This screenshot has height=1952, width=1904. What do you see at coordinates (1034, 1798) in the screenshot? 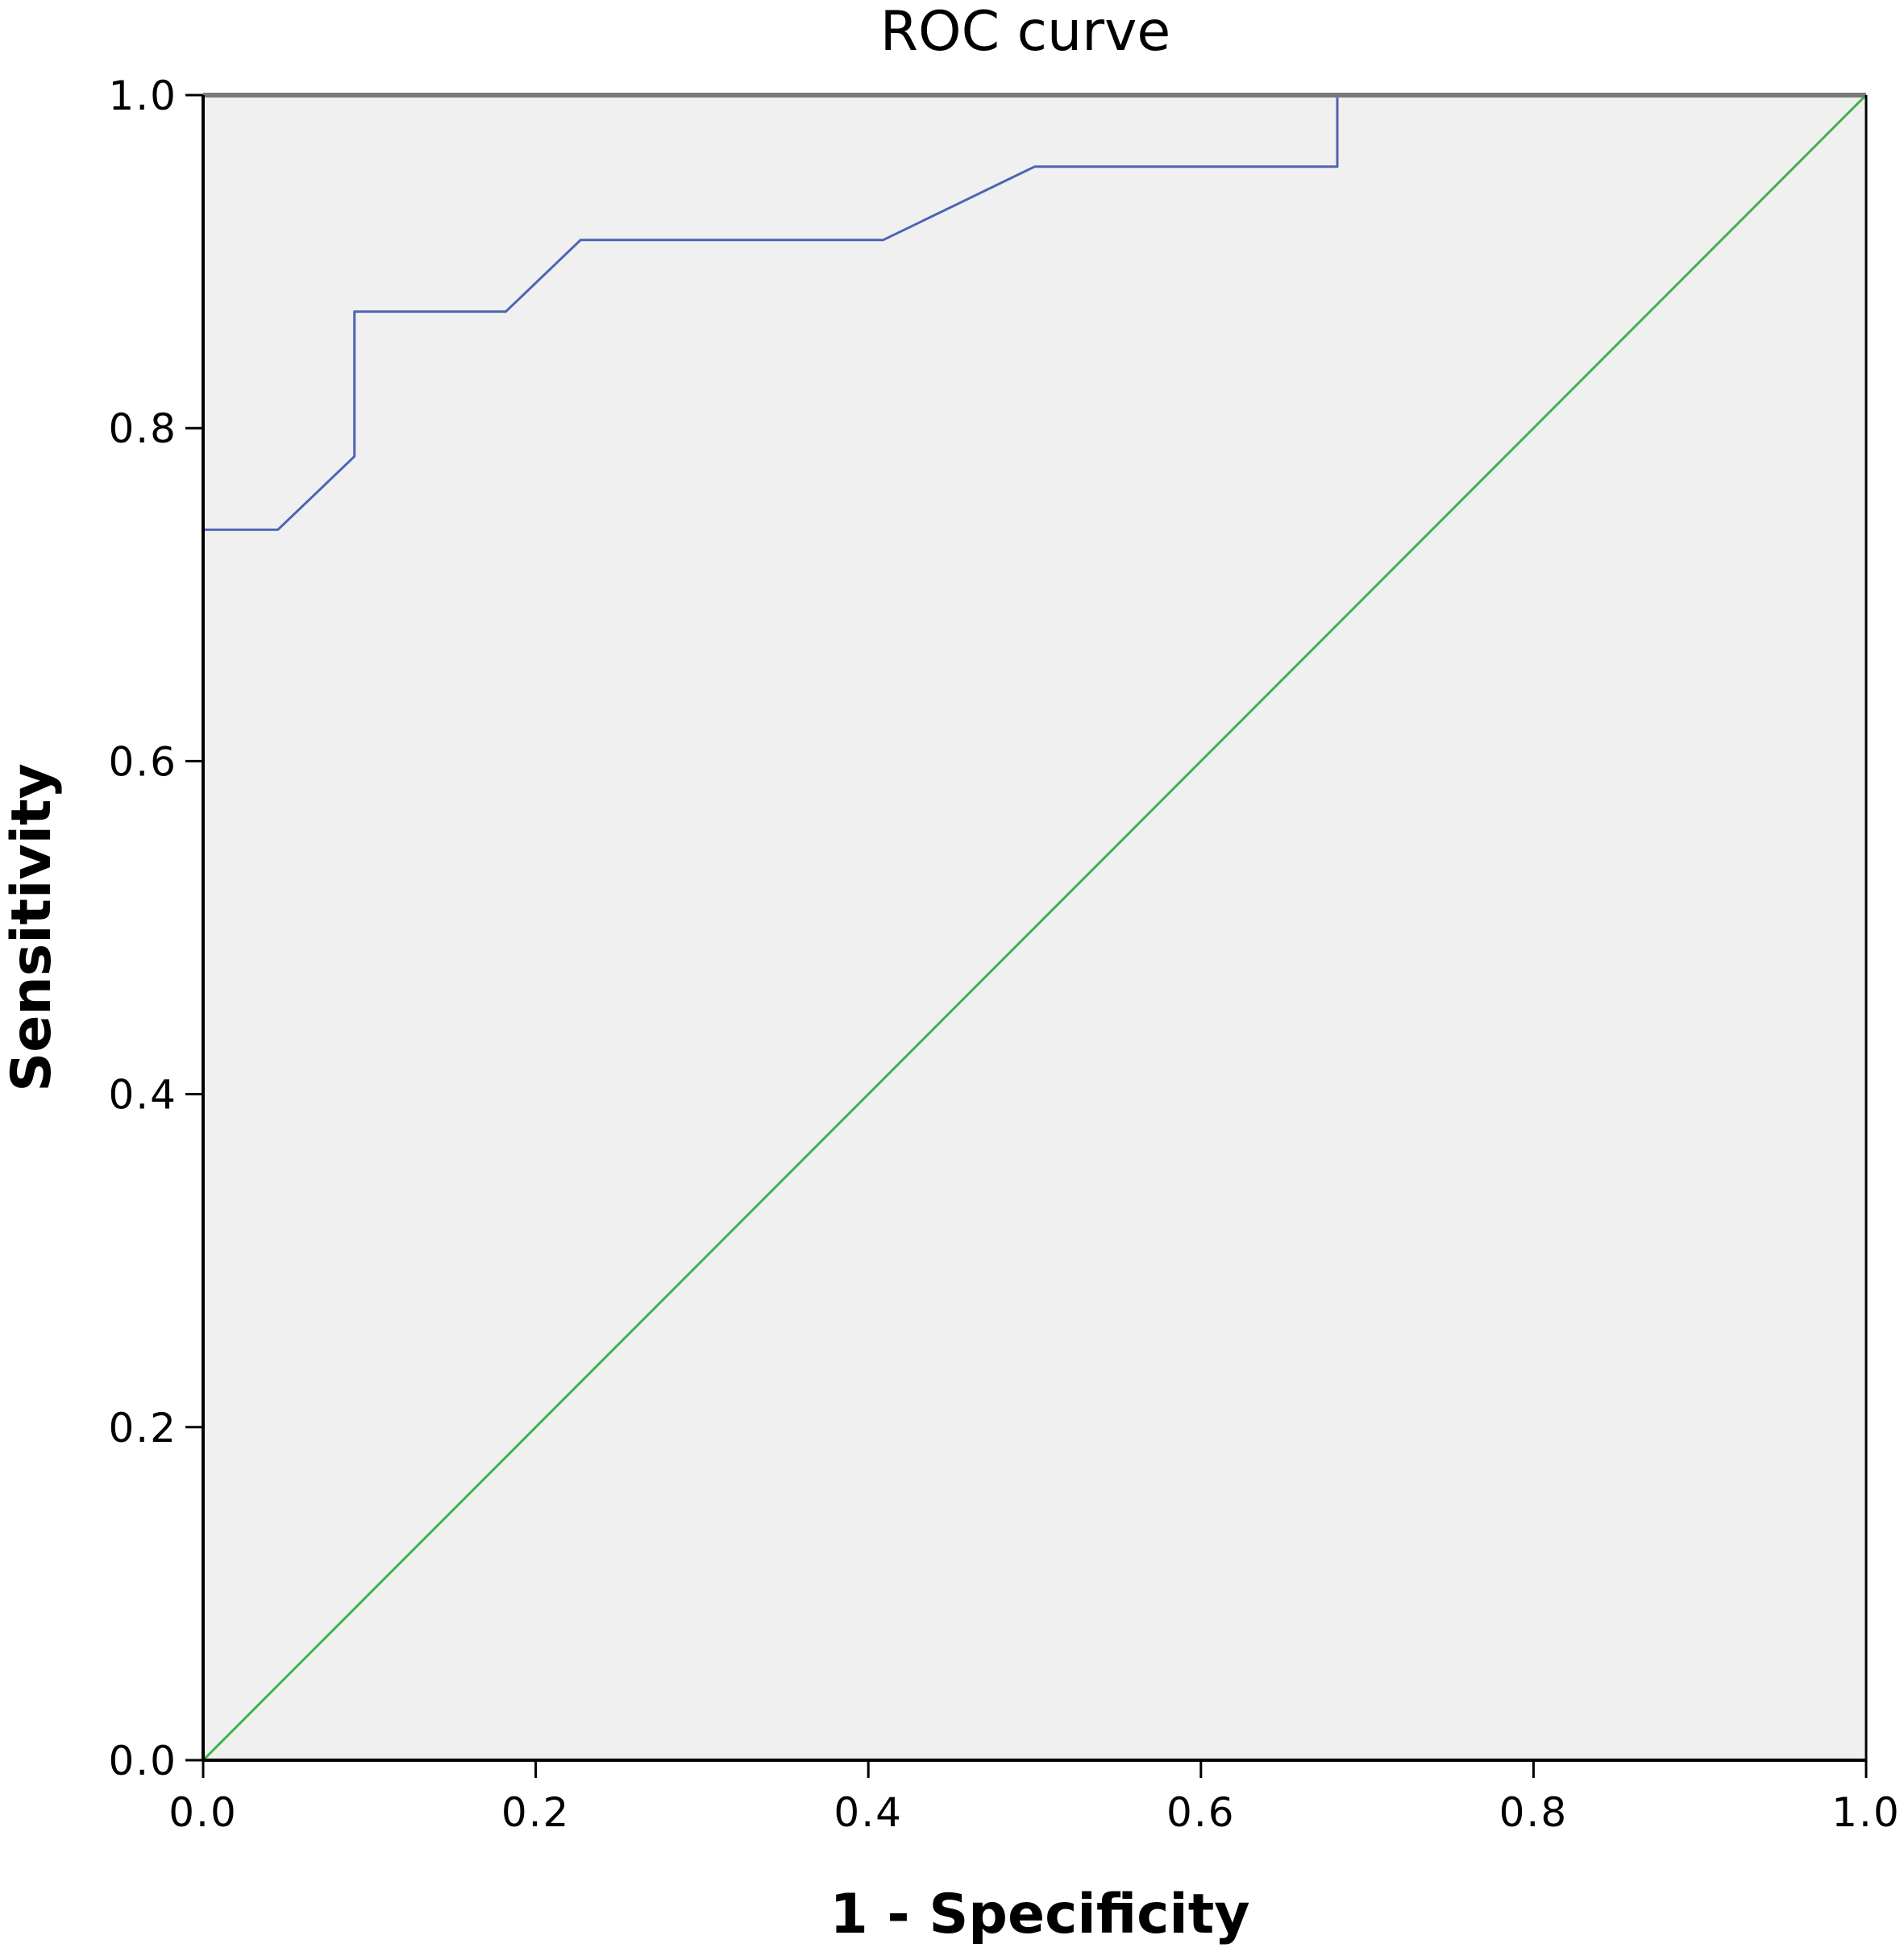
I see `x-axis-ticks: 0.0 0.2 0.4 0.6 0.8 1.0` at bounding box center [1034, 1798].